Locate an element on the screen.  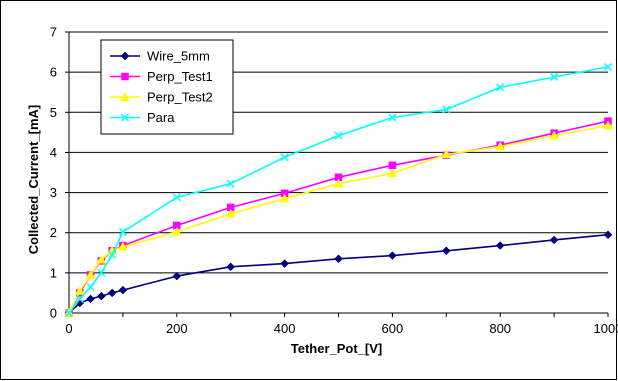
legend-item-para: Para is located at coordinates (142, 117).